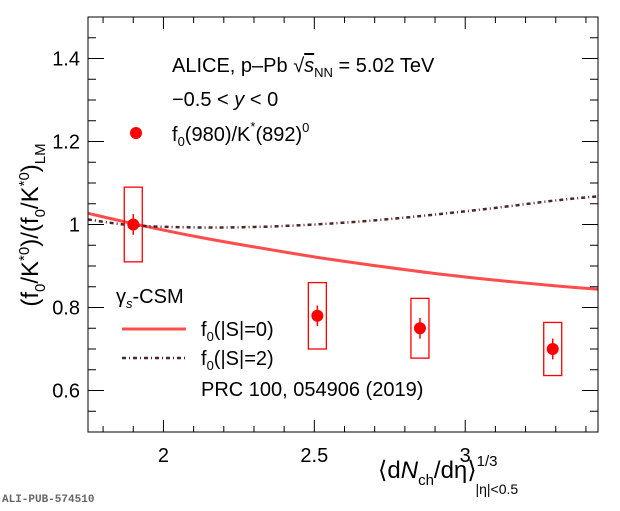 The width and height of the screenshot is (620, 511). I want to click on experiment-label: ALICE, p–Pb √sNN = 5.02 TeV, so click(303, 67).